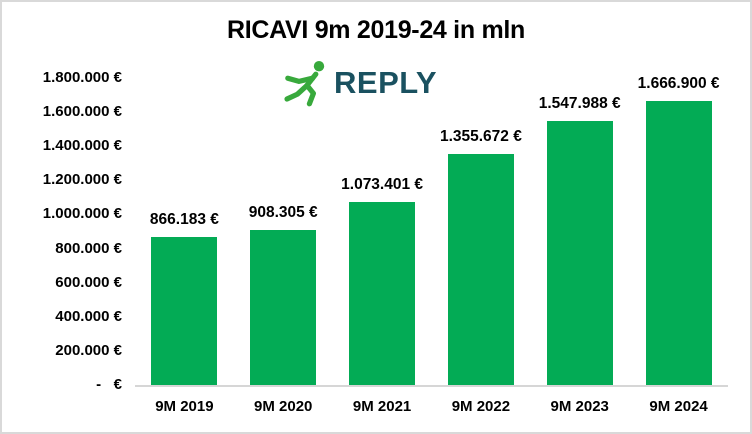 This screenshot has height=434, width=752. Describe the element at coordinates (88, 350) in the screenshot. I see `y-axis-tick-label: 200.000 €` at that location.